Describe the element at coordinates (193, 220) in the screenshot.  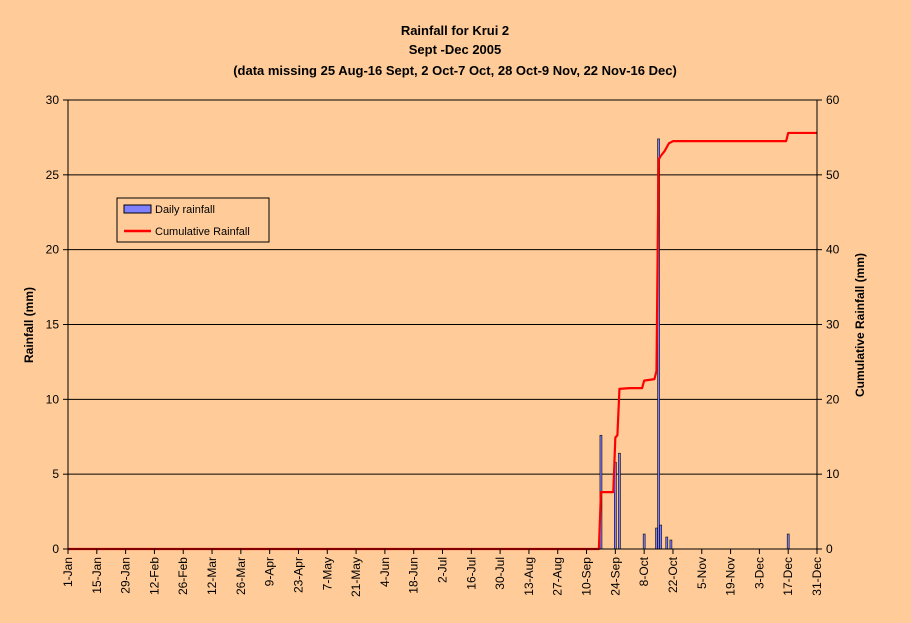
I see `legend: Daily rainfall Cumulative Rainfall` at that location.